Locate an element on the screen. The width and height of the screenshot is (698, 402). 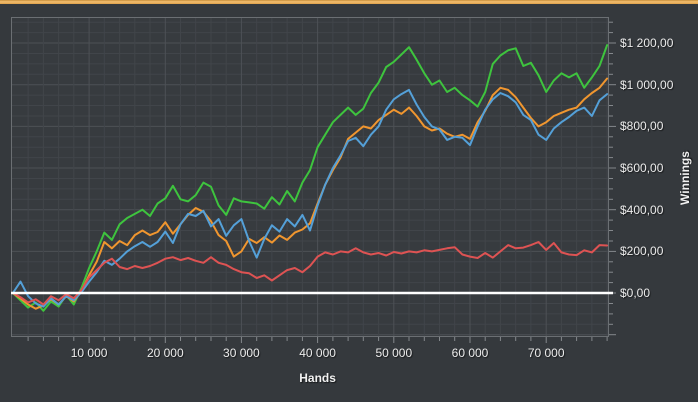
y-axis-tick-label: $0,00 is located at coordinates (635, 293).